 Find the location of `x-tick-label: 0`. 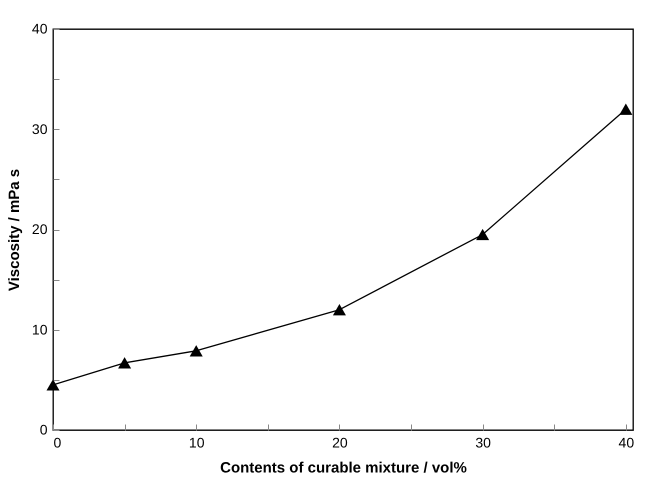

x-tick-label: 0 is located at coordinates (58, 442).